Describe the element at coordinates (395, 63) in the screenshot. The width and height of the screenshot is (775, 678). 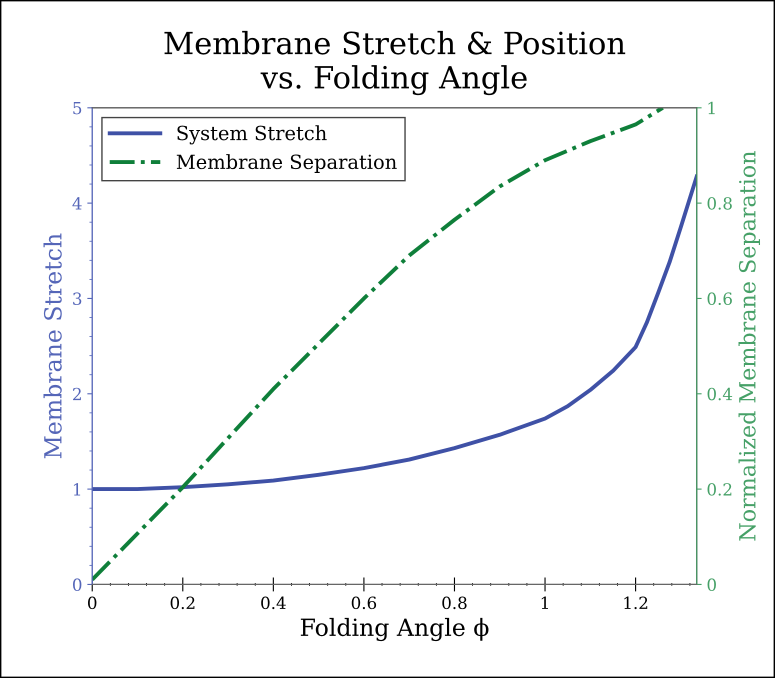
I see `chart-title: Membrane Stretch & Position vs. Folding Angle` at that location.